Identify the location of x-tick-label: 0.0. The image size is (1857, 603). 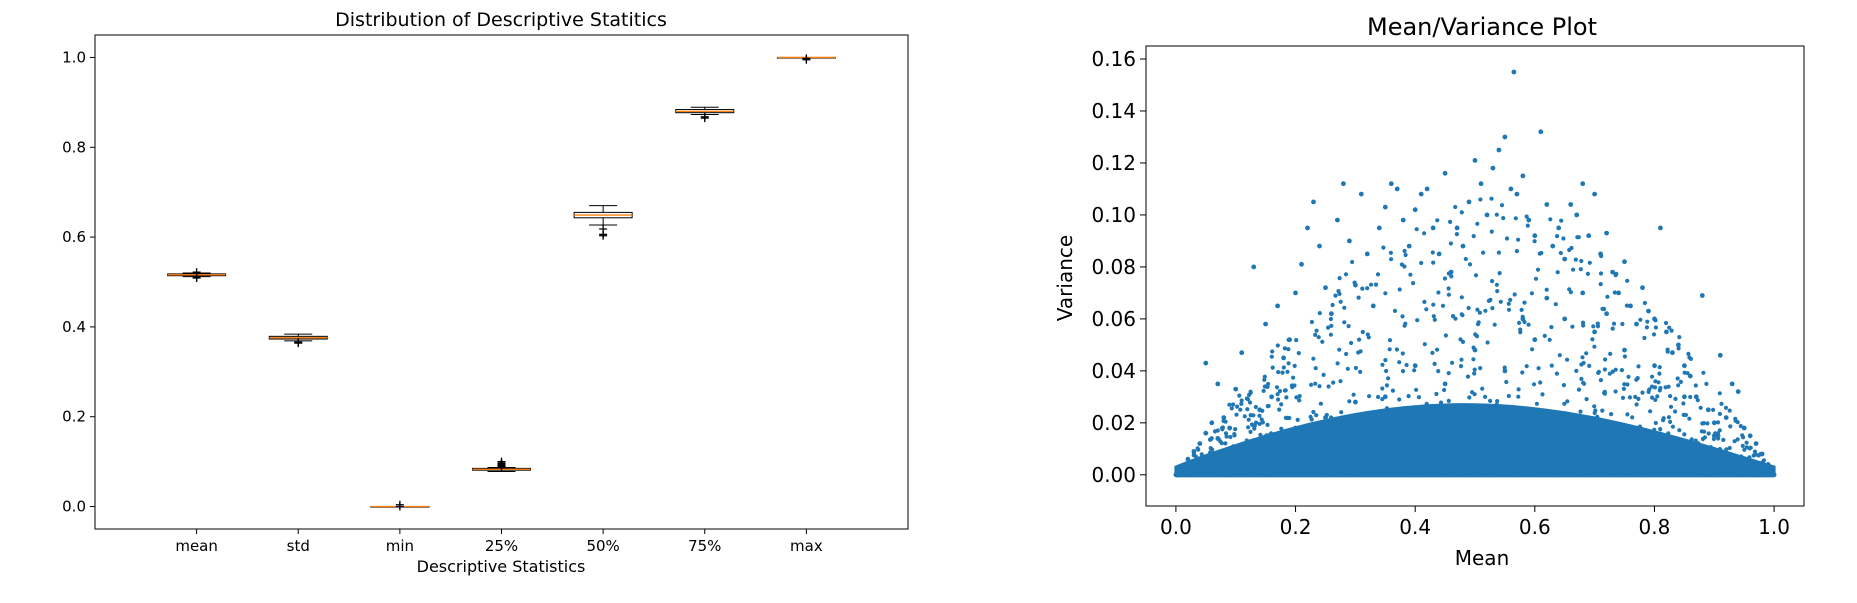
(1176, 527).